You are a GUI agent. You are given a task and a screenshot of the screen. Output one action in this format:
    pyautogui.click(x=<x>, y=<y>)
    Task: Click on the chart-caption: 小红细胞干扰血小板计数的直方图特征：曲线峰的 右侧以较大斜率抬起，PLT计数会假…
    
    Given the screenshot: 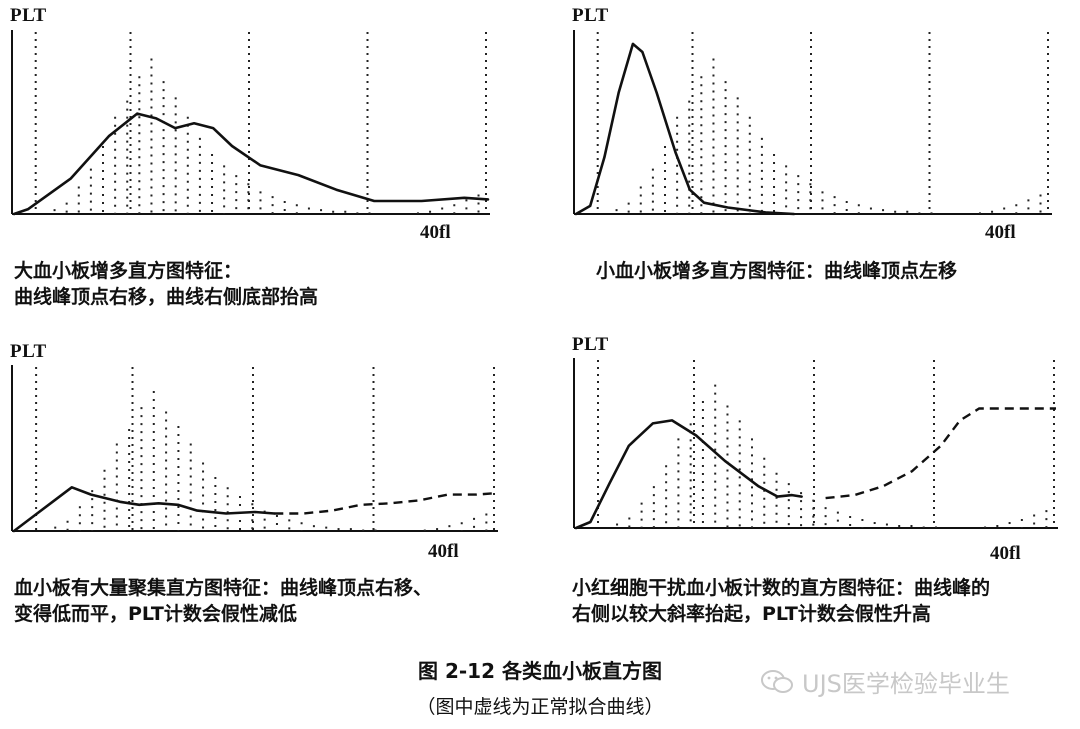 What is the action you would take?
    pyautogui.click(x=781, y=601)
    